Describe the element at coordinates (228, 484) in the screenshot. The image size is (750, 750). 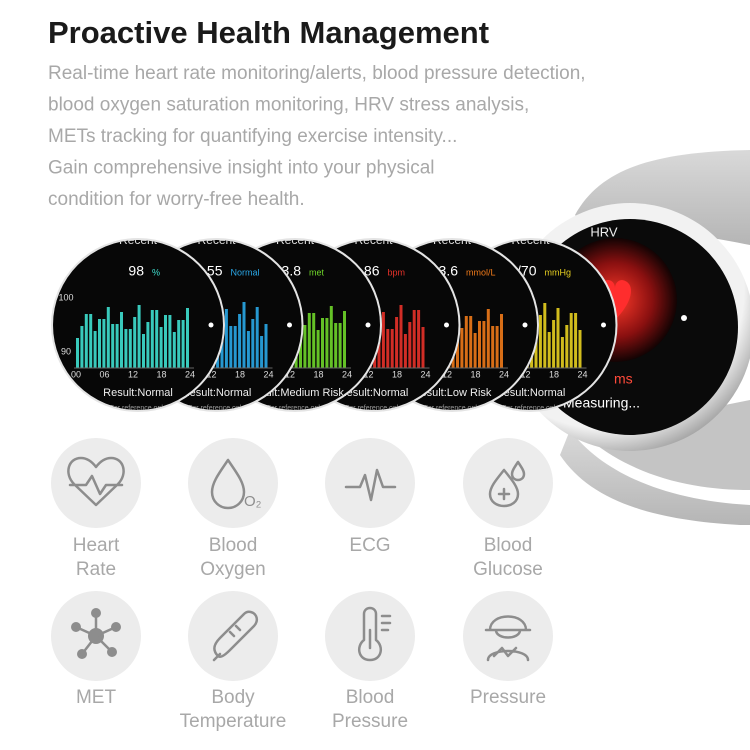
I see `blood-oxygen-icon` at that location.